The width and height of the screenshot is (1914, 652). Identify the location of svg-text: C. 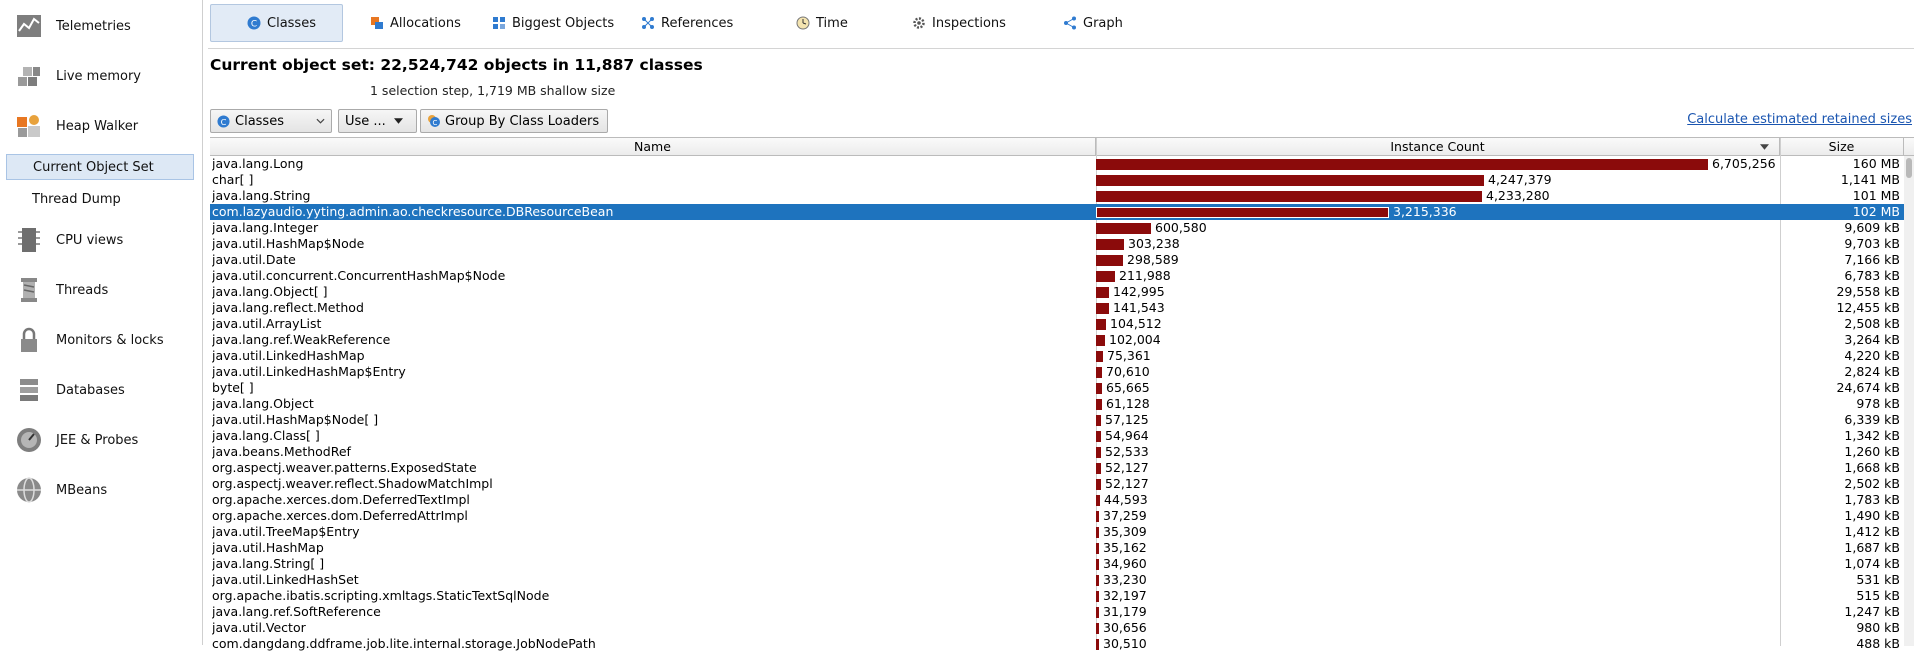
(224, 121).